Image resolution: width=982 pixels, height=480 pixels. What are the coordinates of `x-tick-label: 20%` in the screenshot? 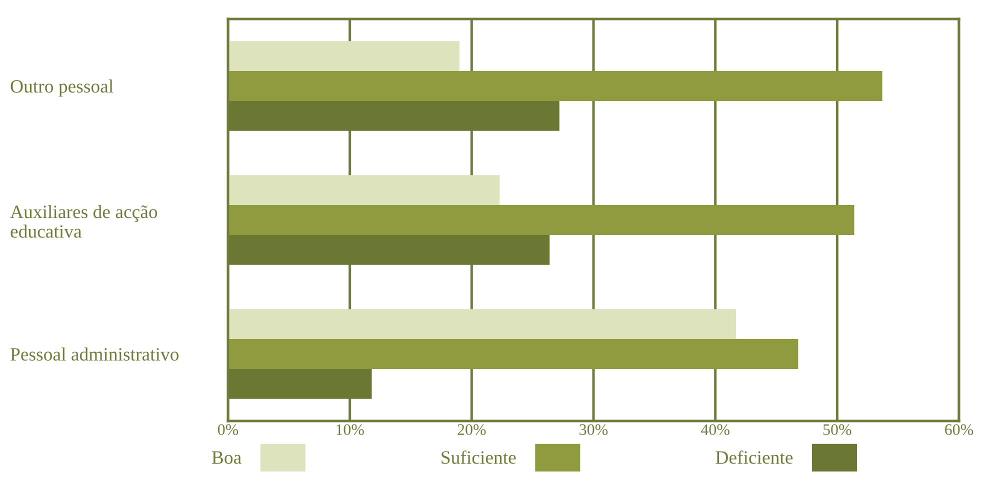 It's located at (472, 430).